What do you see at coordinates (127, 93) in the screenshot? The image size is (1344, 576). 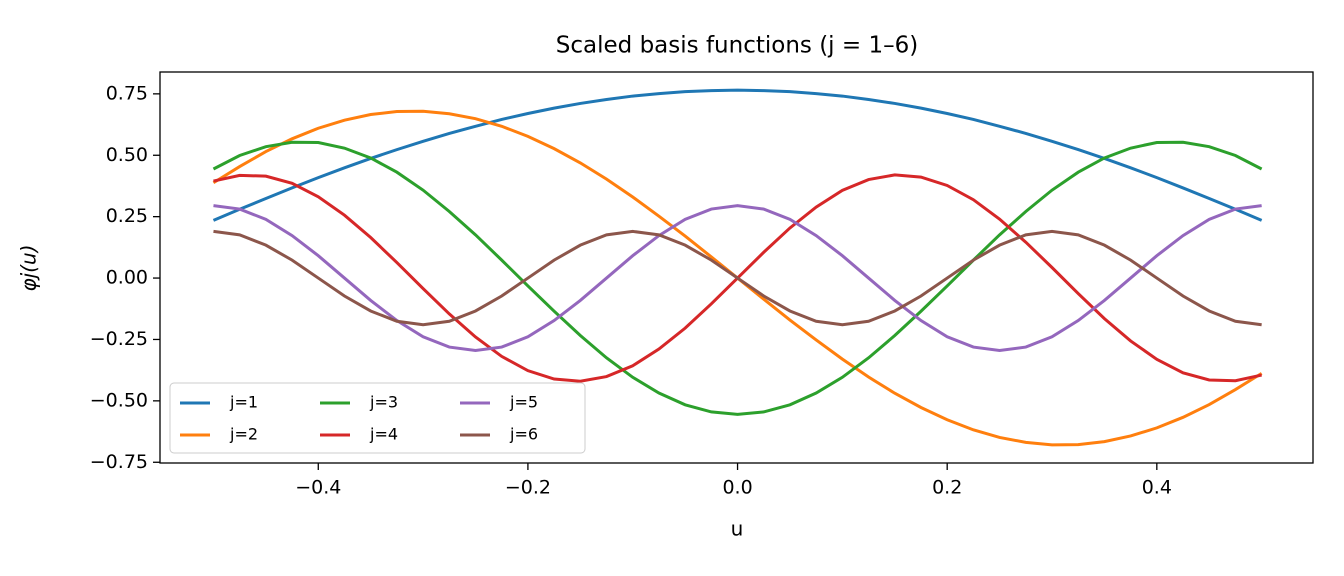 I see `y-tick-label: 0.75` at bounding box center [127, 93].